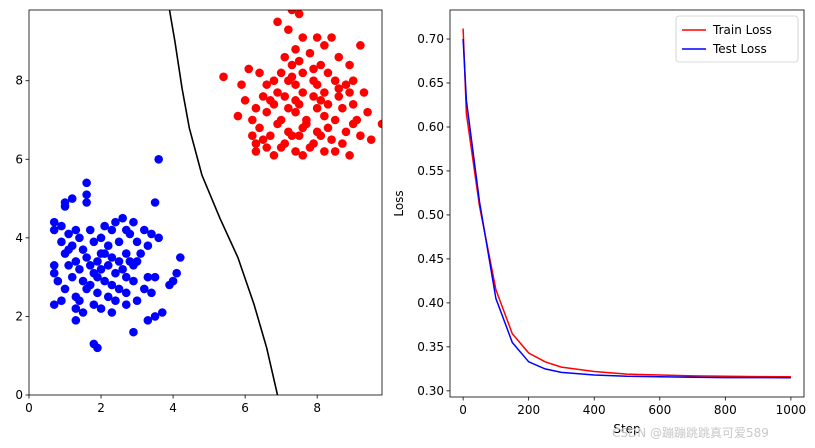  Describe the element at coordinates (528, 410) in the screenshot. I see `x-tick-label: 200` at that location.